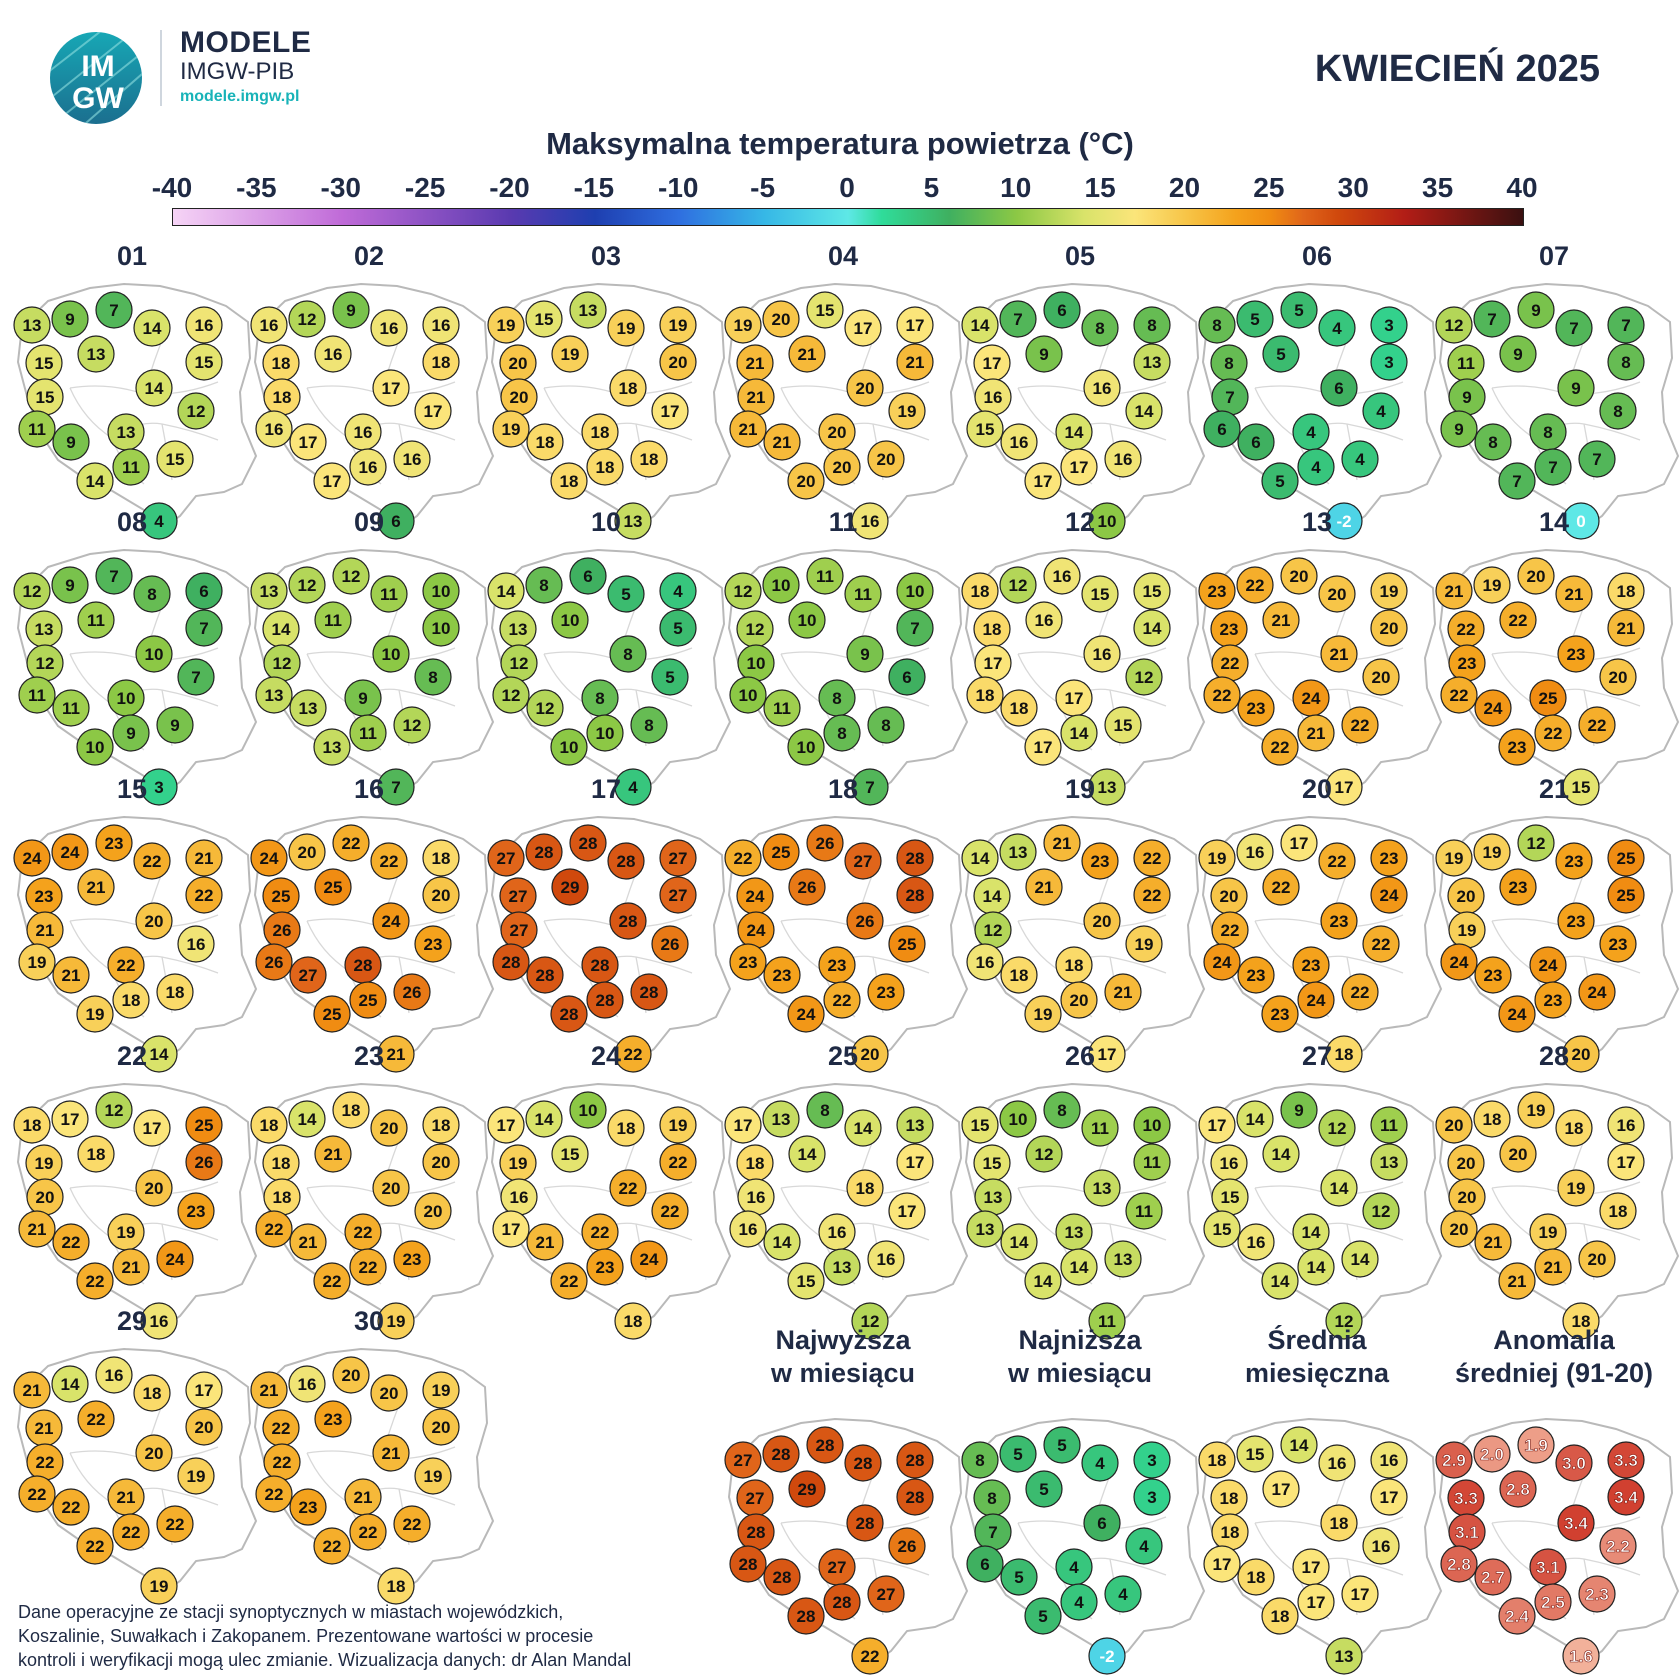 The height and width of the screenshot is (1680, 1680). Describe the element at coordinates (992, 1163) in the screenshot. I see `station-value: 15` at that location.